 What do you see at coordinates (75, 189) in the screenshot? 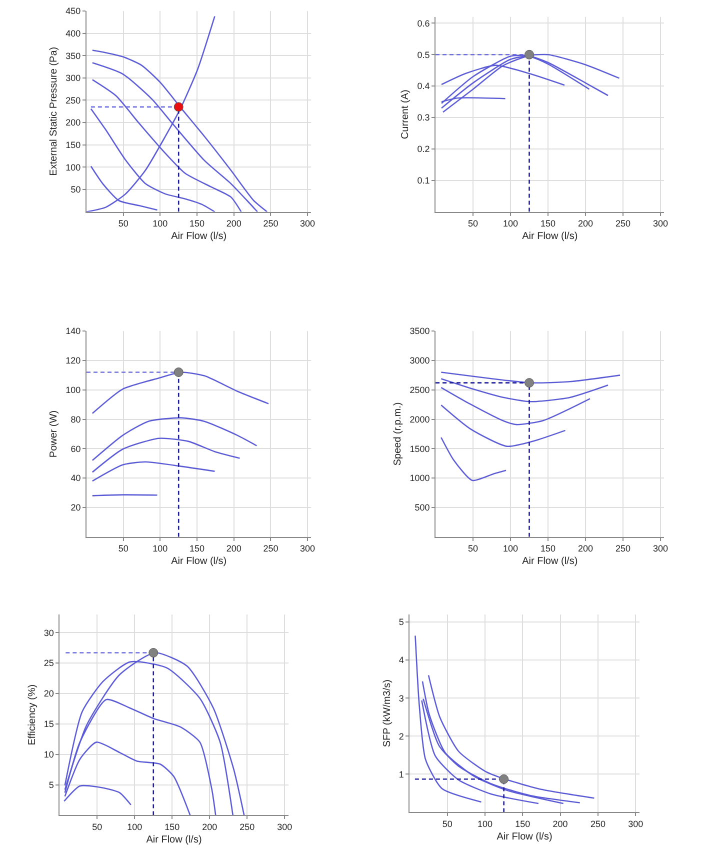
I see `y-tick-label: 50` at bounding box center [75, 189].